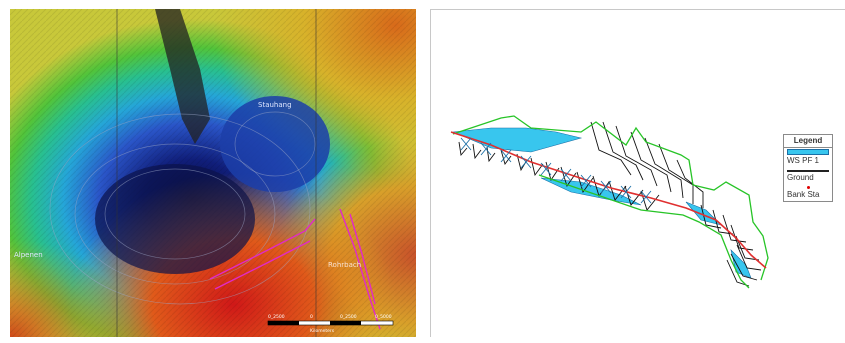 This screenshot has height=343, width=845. Describe the element at coordinates (295, 269) in the screenshot. I see `river-overlay` at that location.